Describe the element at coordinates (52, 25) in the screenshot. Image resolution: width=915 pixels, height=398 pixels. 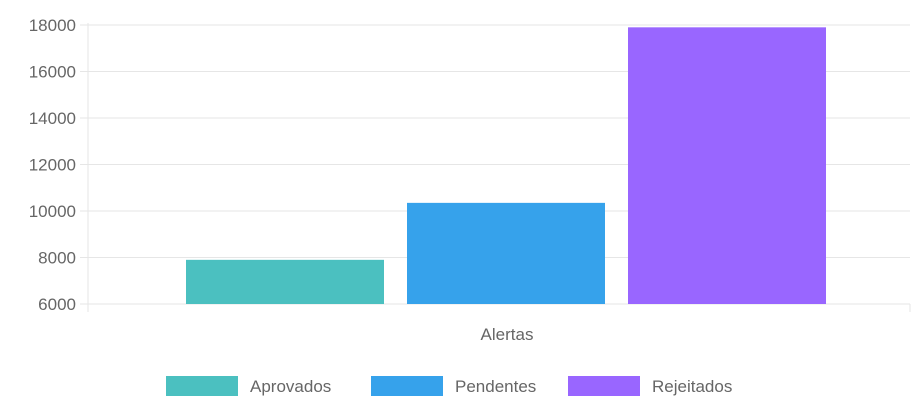
I see `y-tick-label: 18000` at that location.